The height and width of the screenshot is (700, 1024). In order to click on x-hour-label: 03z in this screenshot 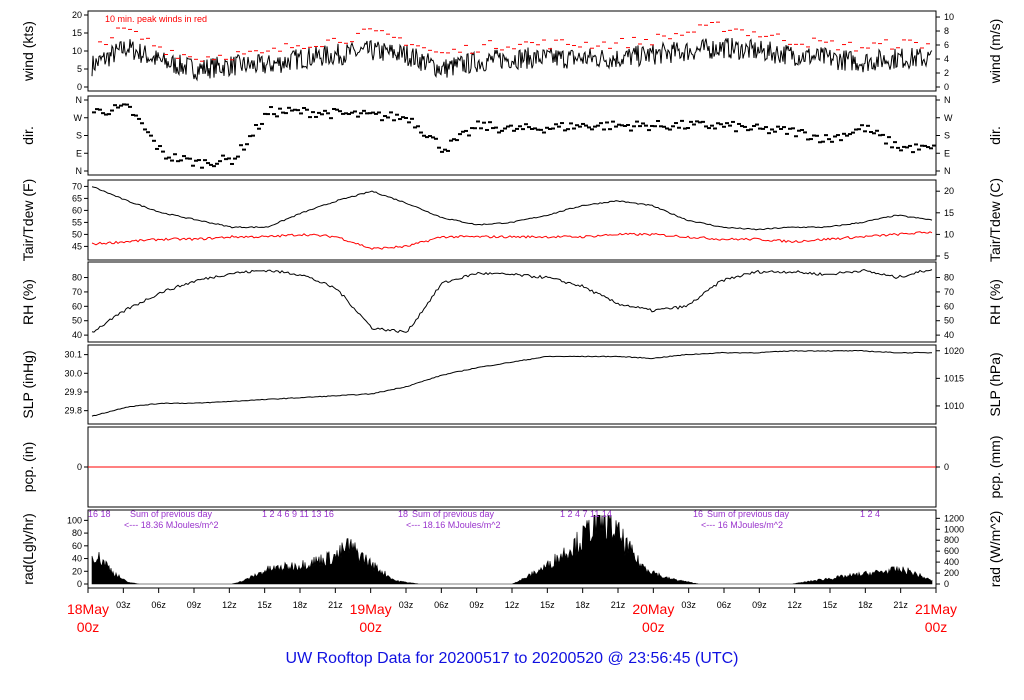, I will do `click(123, 605)`.